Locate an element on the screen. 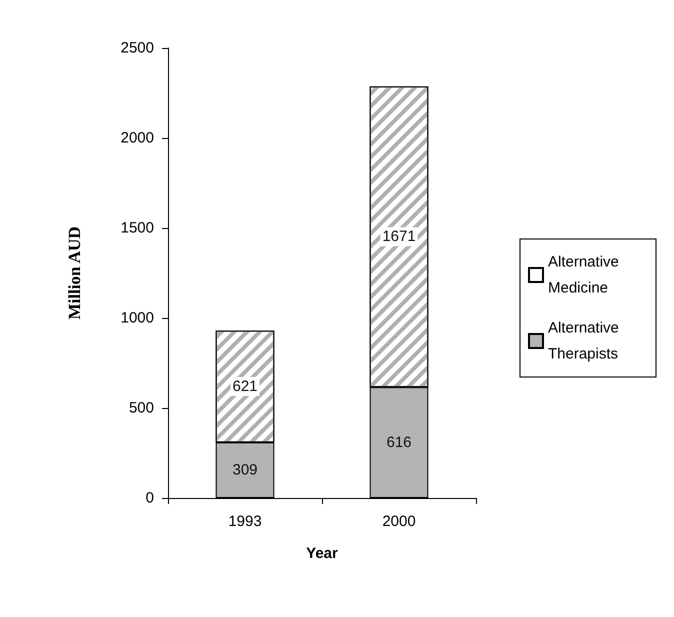 Image resolution: width=674 pixels, height=617 pixels. y-axis-title: Million AUD is located at coordinates (74, 273).